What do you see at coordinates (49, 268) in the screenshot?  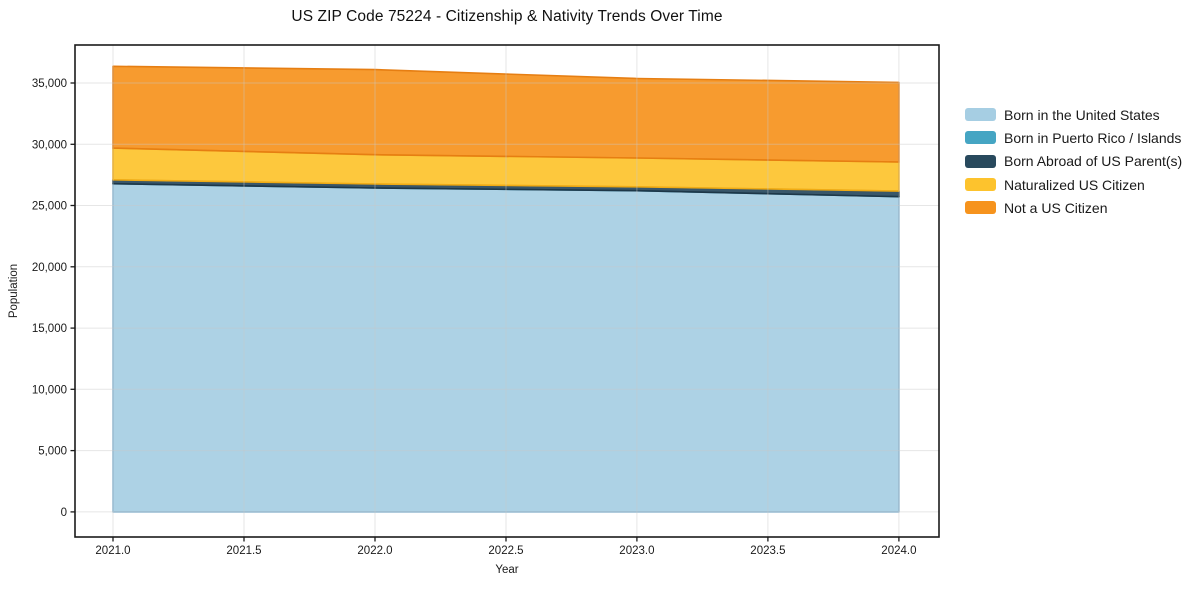 I see `y-tick-label: 20,000` at bounding box center [49, 268].